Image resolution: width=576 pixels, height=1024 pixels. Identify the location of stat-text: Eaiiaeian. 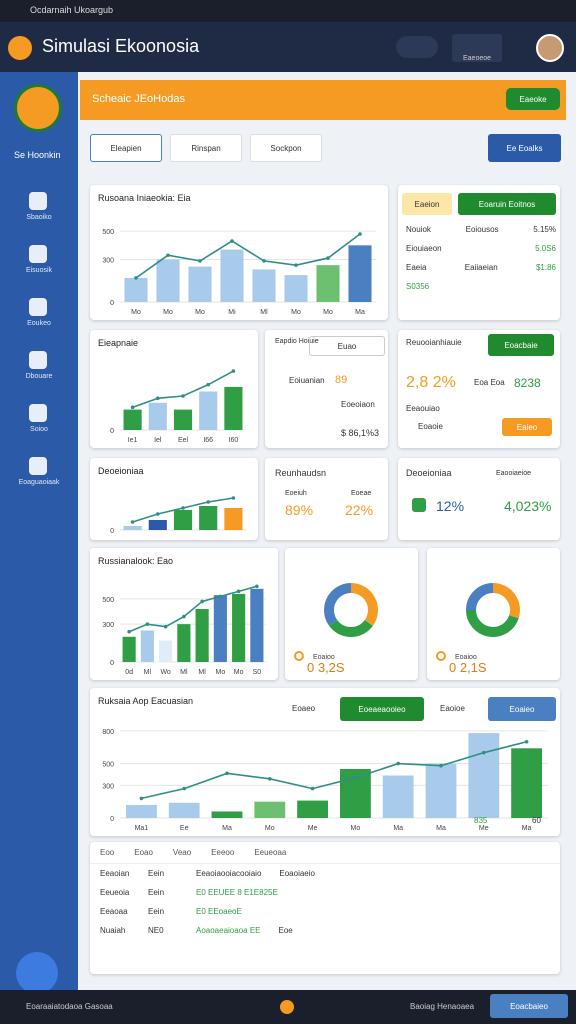
(481, 267).